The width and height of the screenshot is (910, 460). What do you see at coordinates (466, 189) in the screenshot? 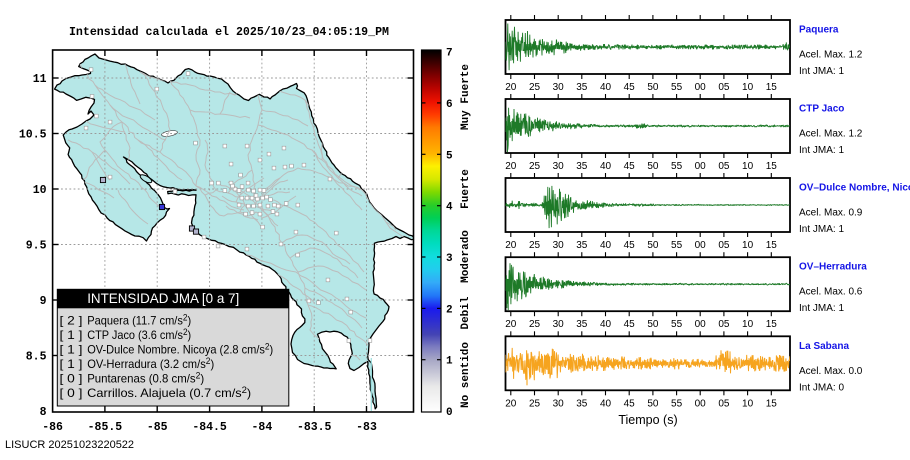
I see `svg-text: Fuerte` at bounding box center [466, 189].